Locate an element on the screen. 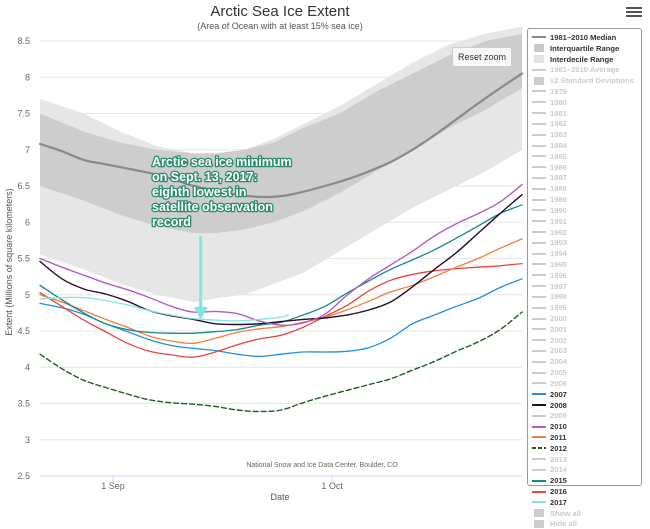  x-axis-title: Date is located at coordinates (279, 497).